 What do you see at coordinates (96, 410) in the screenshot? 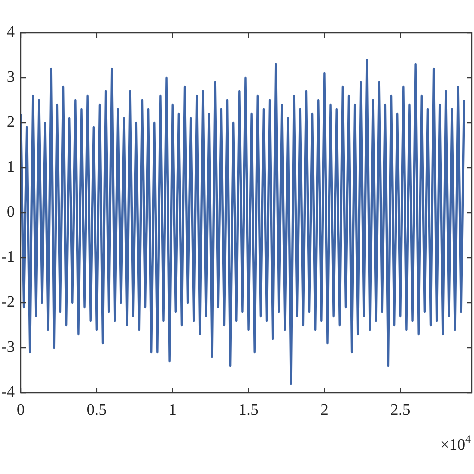
I see `x-tick-label: 0.5` at bounding box center [96, 410].